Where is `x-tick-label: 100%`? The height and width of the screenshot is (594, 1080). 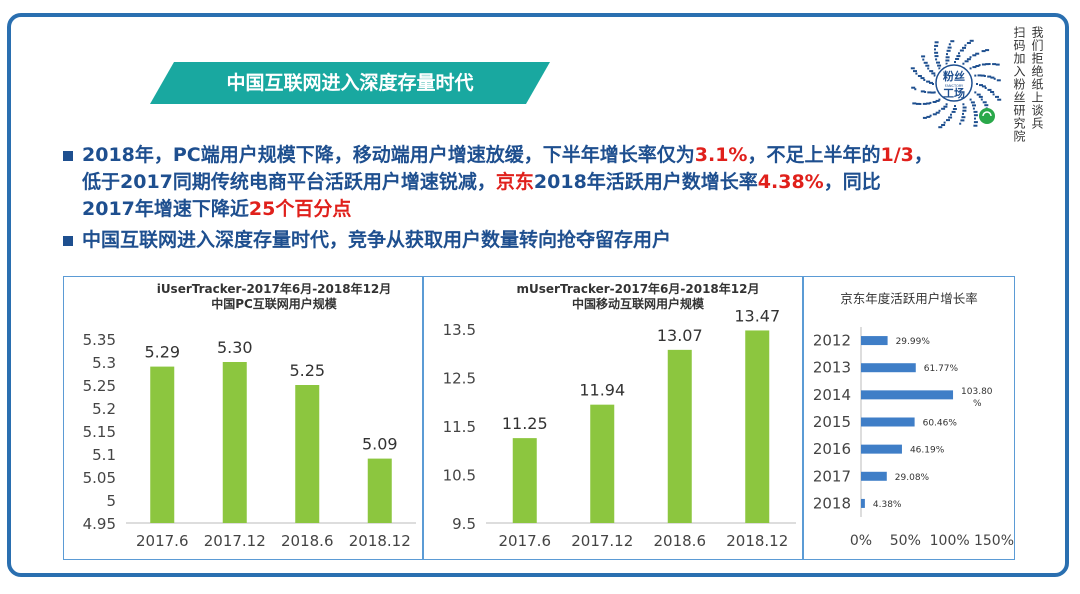
x-tick-label: 100% is located at coordinates (950, 541).